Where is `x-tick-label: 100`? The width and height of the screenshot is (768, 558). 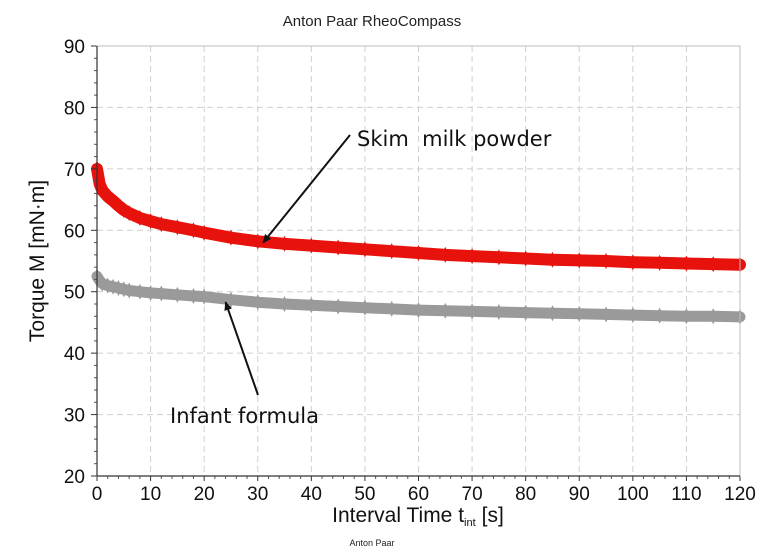 x-tick-label: 100 is located at coordinates (633, 494).